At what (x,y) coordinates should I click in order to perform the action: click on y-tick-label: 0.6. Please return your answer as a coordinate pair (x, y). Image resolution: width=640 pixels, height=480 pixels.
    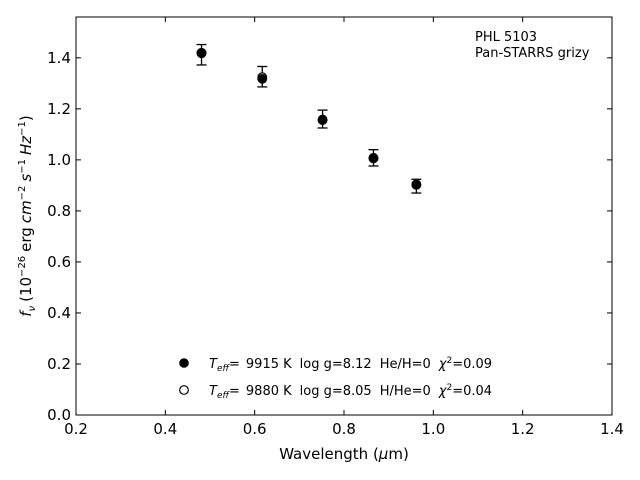
    Looking at the image, I should click on (59, 262).